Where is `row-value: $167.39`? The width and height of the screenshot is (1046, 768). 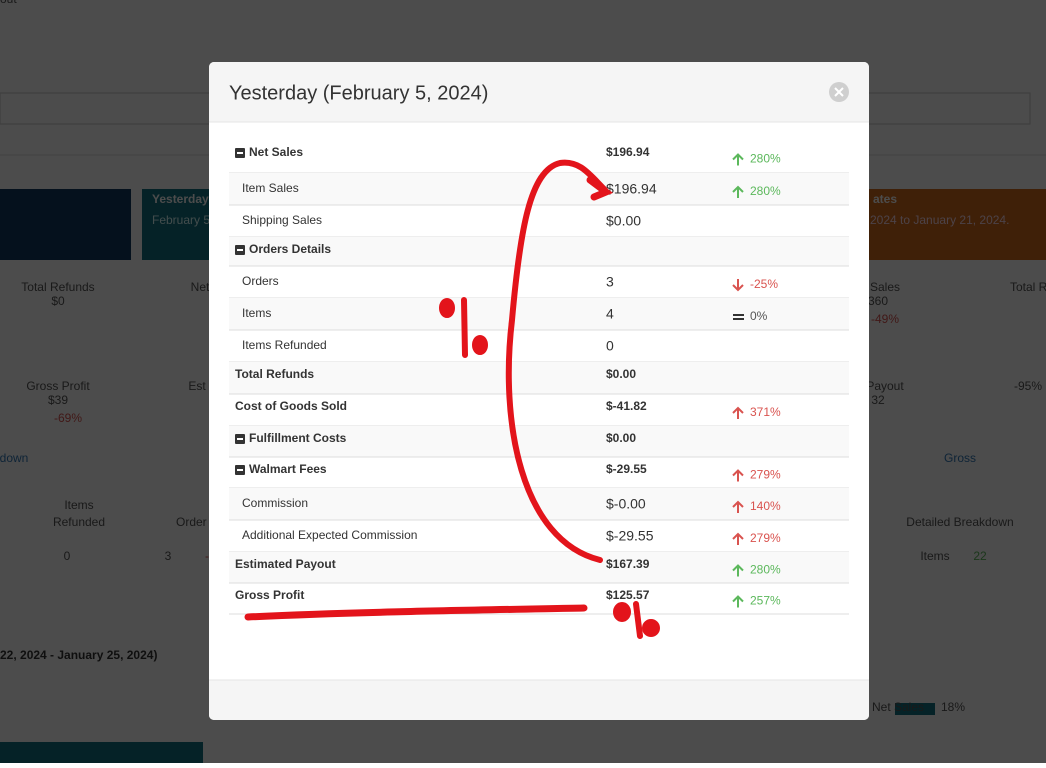 row-value: $167.39 is located at coordinates (628, 564).